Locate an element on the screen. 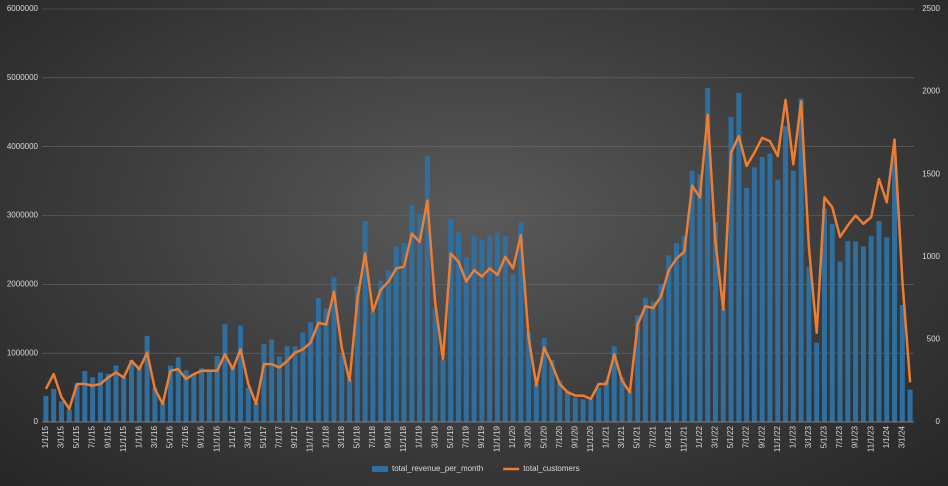 The height and width of the screenshot is (486, 948). x-tick-label: 5/1/18 is located at coordinates (356, 436).